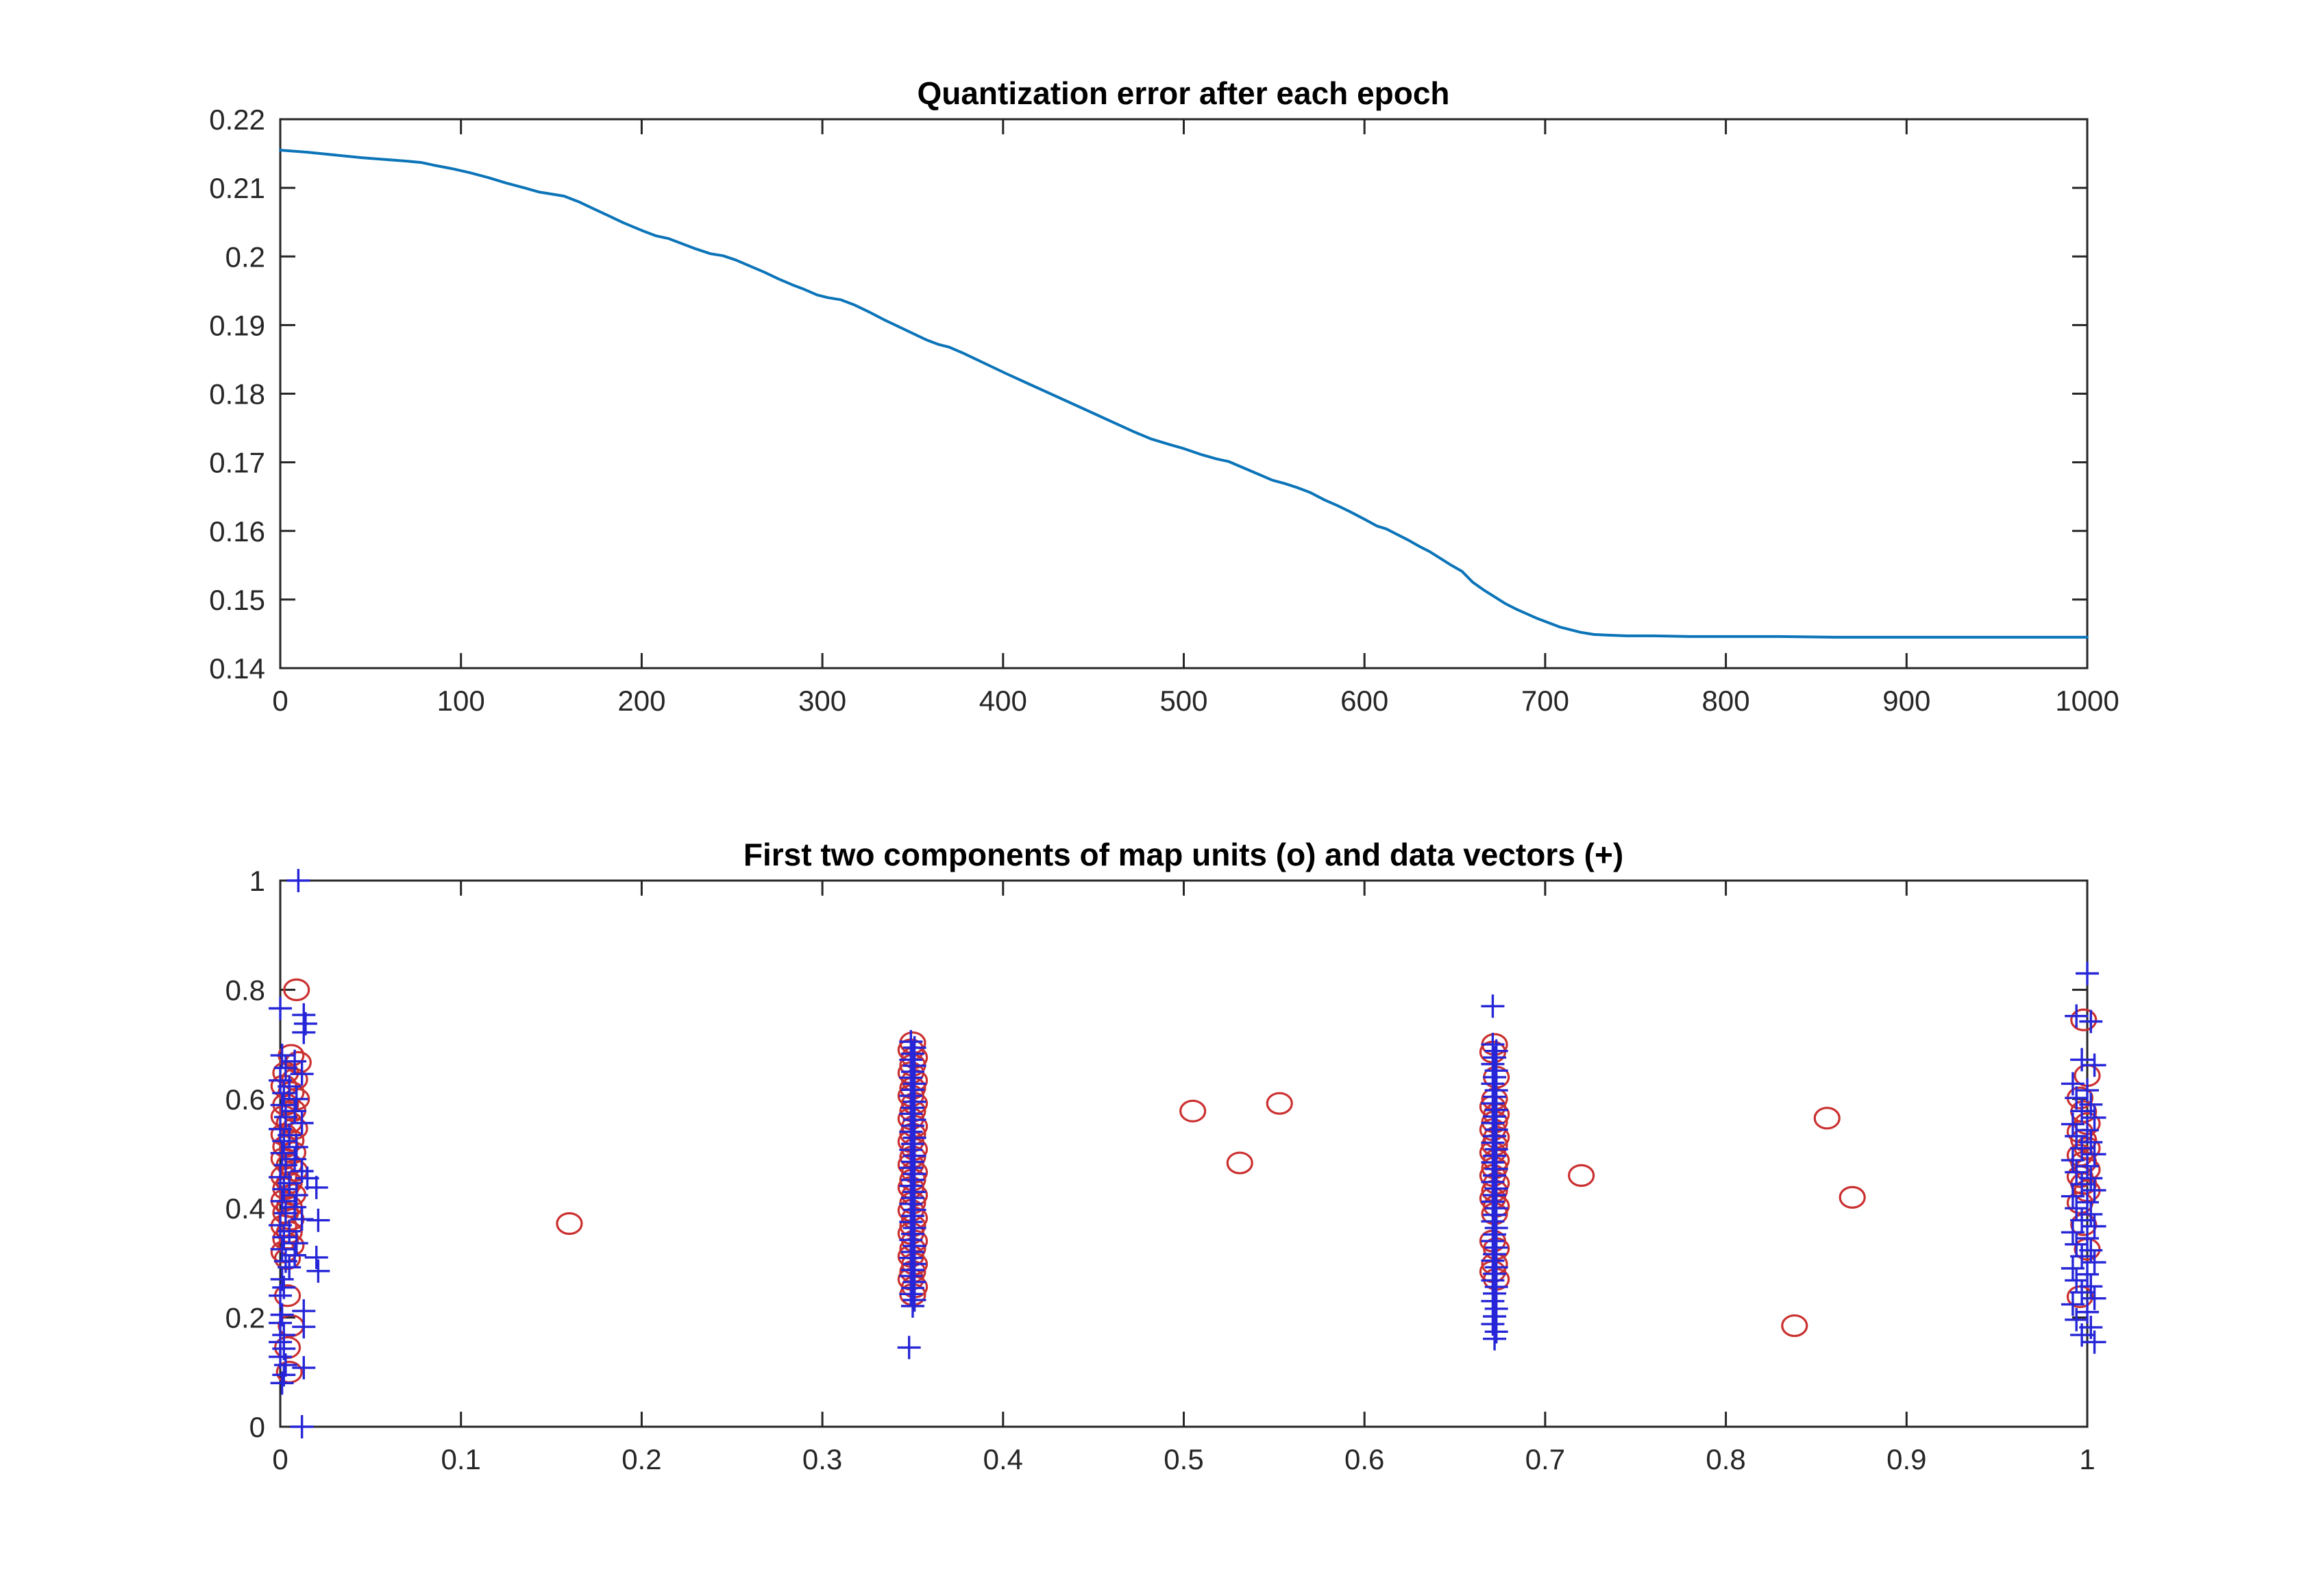 The image size is (2299, 1596). What do you see at coordinates (1003, 1459) in the screenshot?
I see `x-axis-tick-label: 0.4` at bounding box center [1003, 1459].